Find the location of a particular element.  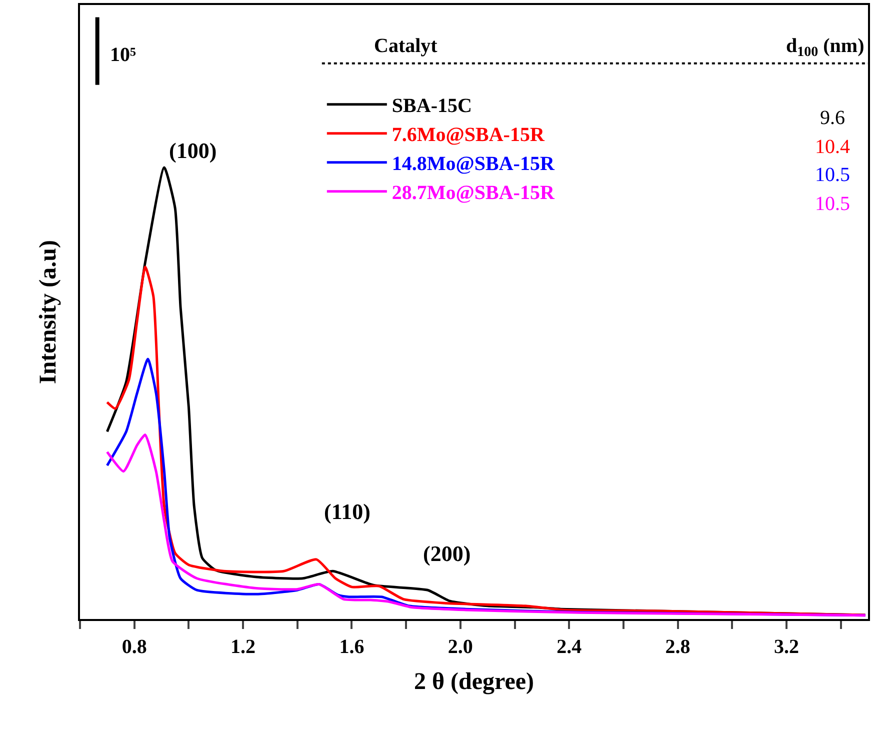

legend-label: 7.6Mo@SBA-15R is located at coordinates (468, 135).